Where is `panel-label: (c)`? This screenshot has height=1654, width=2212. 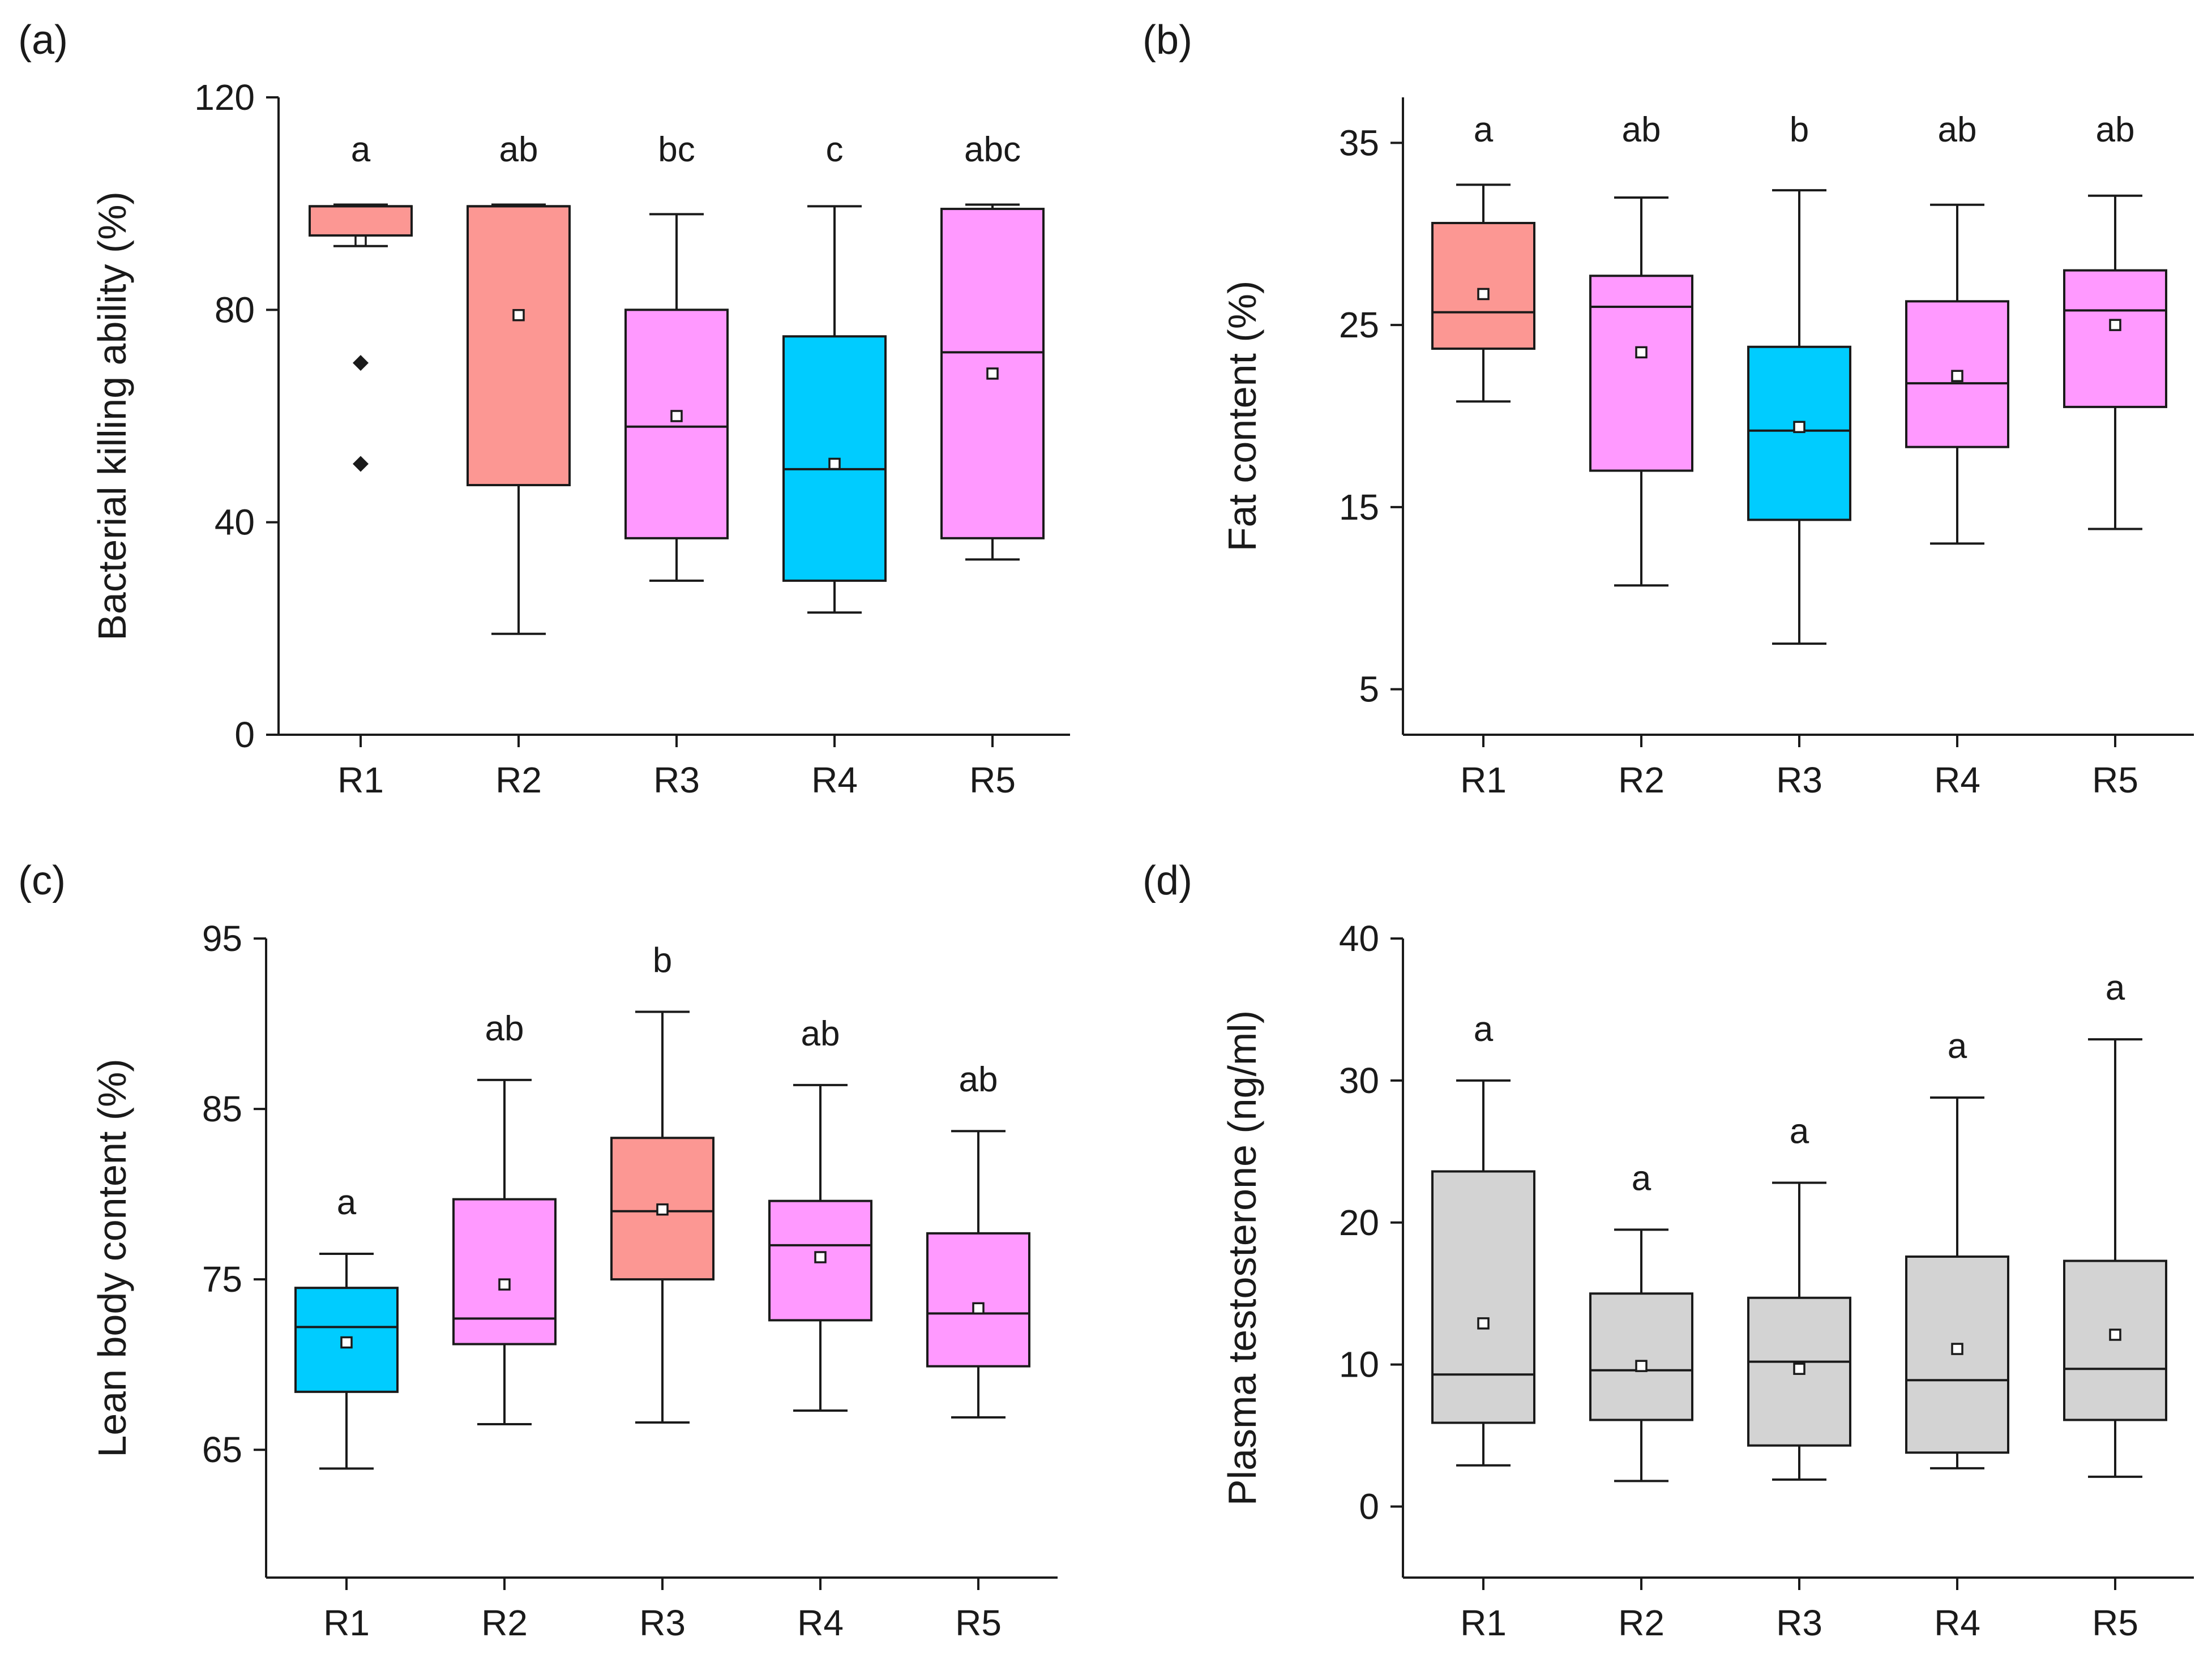 panel-label: (c) is located at coordinates (42, 880).